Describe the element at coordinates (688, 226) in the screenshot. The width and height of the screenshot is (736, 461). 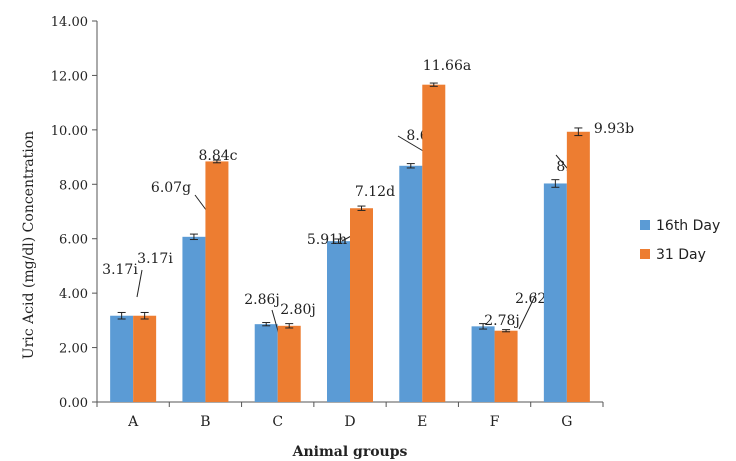
I see `legend-label: 16th Day` at that location.